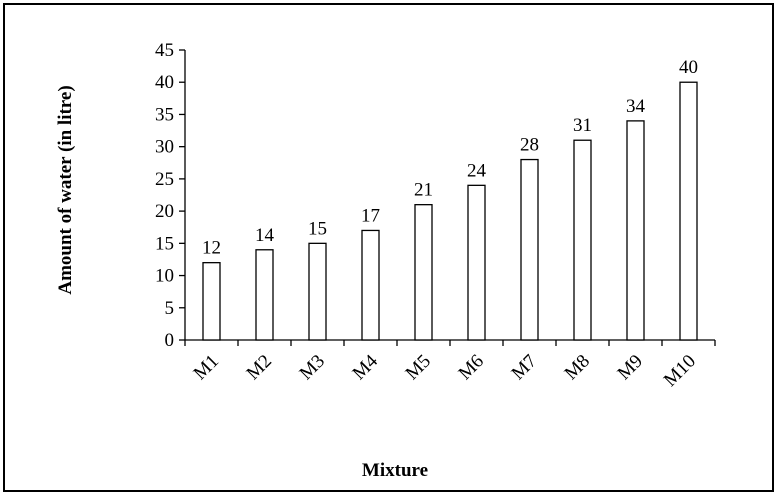  I want to click on y-tick-label: 30, so click(164, 147).